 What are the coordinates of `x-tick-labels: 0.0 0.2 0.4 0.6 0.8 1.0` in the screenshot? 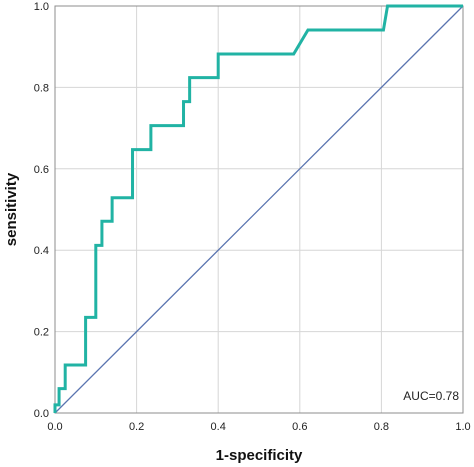 It's located at (258, 427).